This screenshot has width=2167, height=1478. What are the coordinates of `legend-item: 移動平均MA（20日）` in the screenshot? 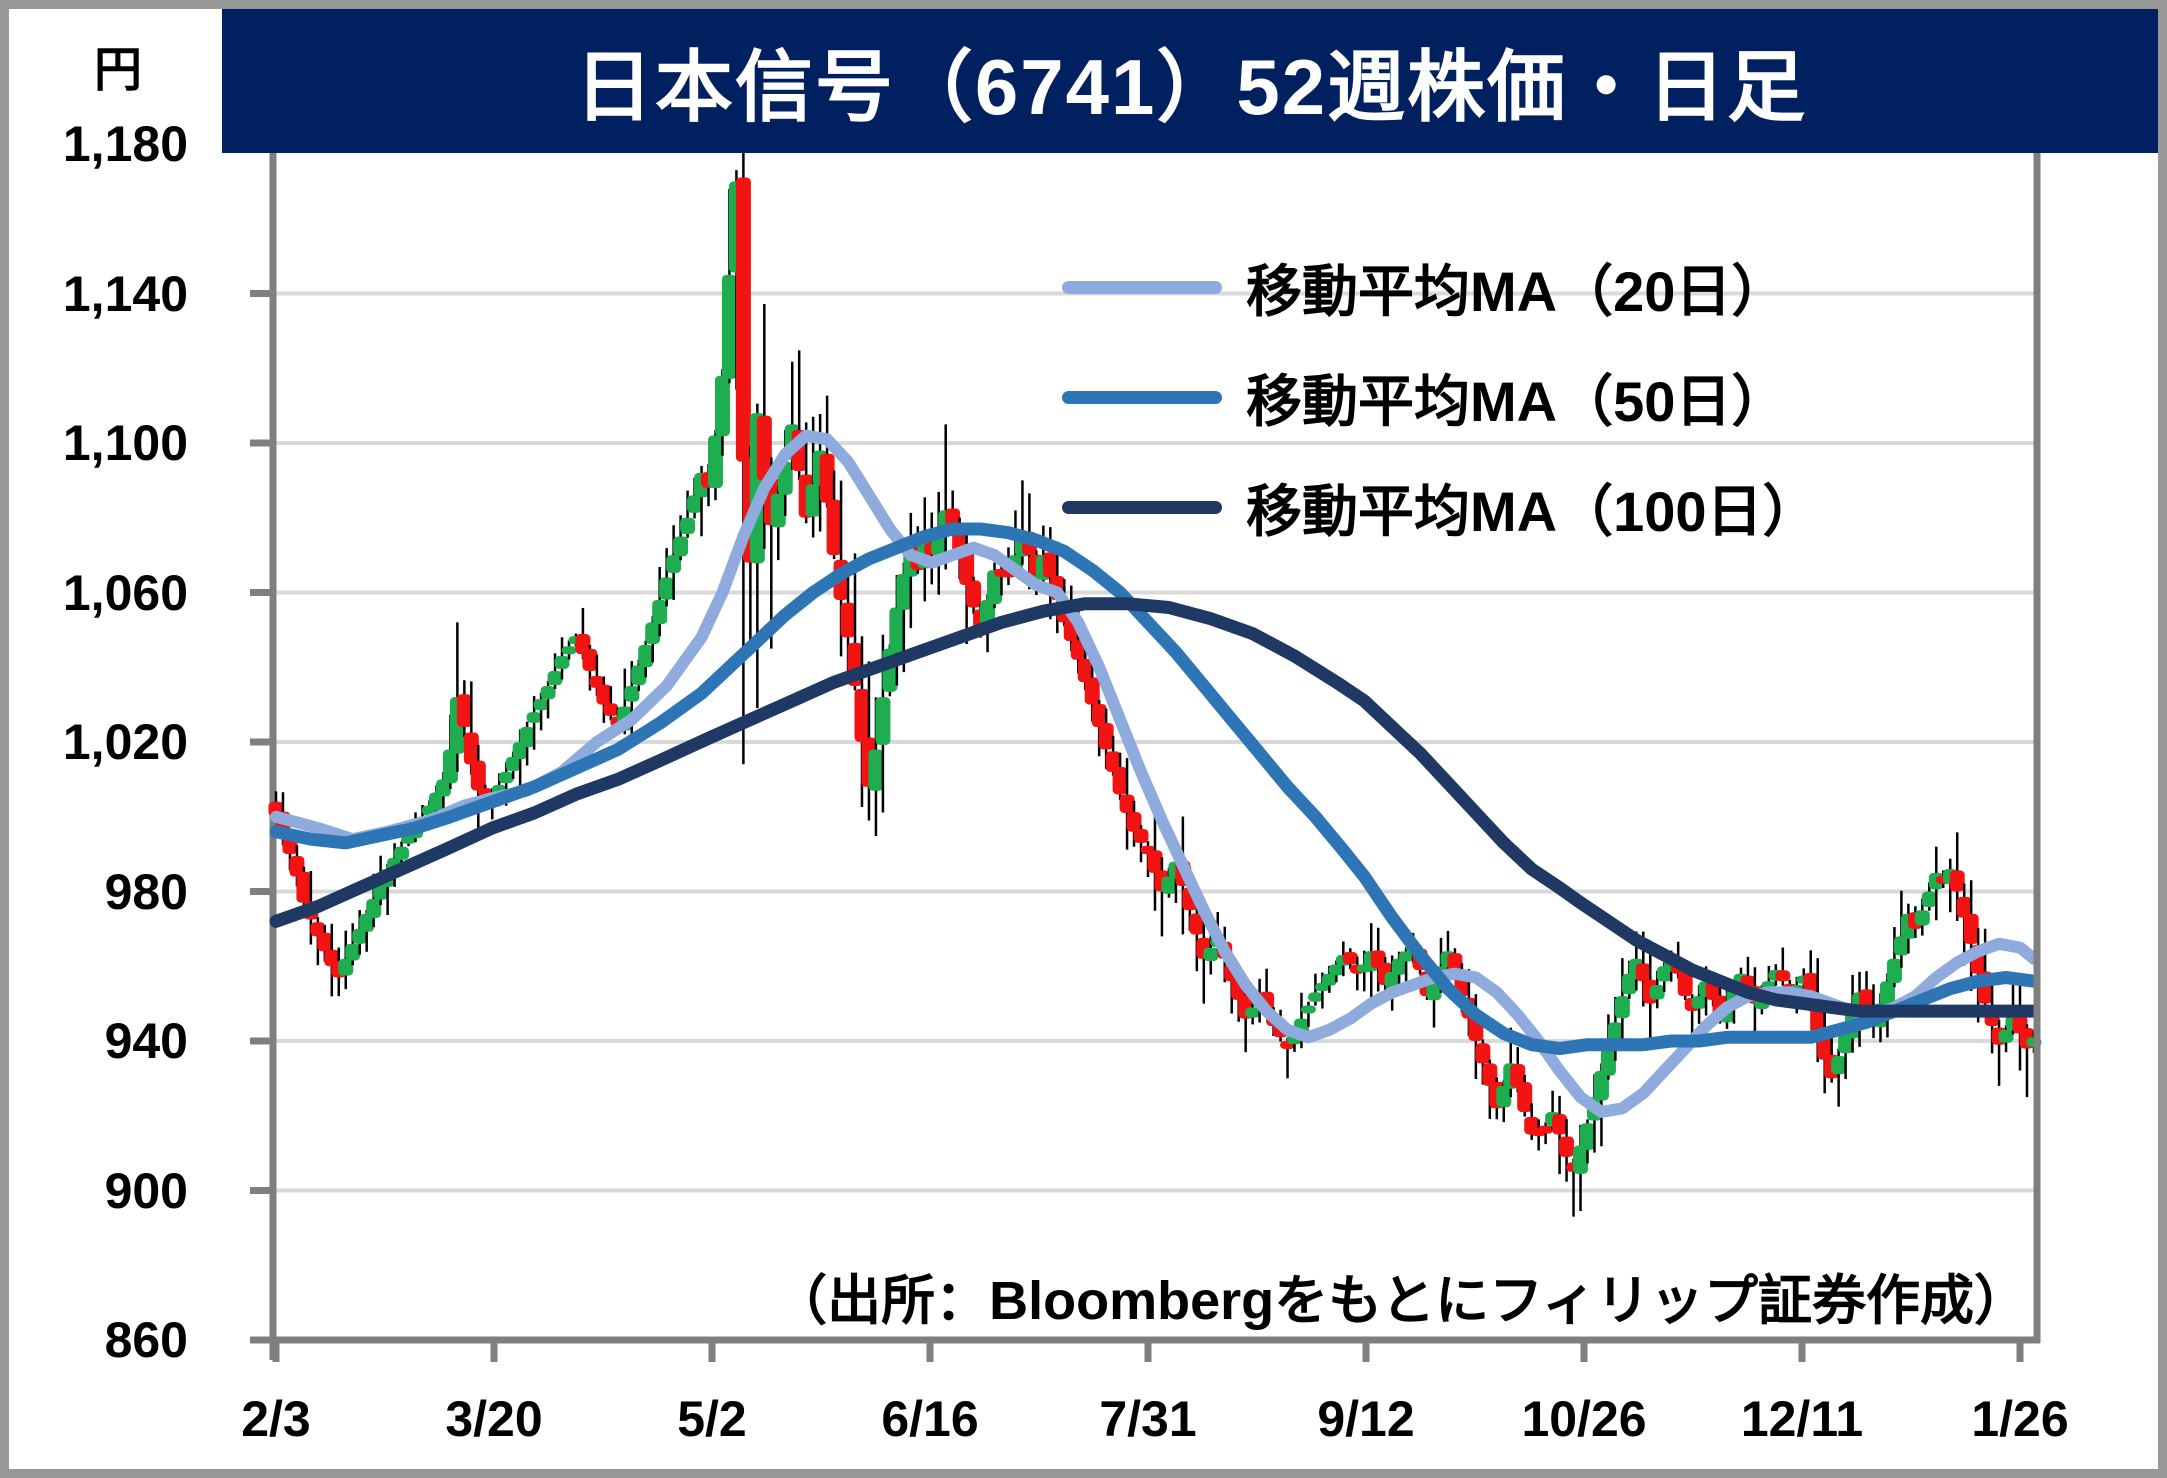 It's located at (1440, 287).